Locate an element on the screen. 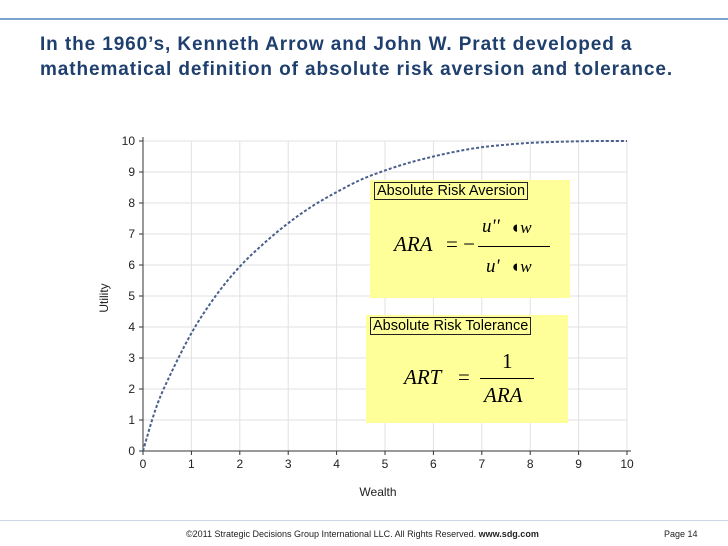 Image resolution: width=728 pixels, height=546 pixels. art-denominator: ARA is located at coordinates (503, 395).